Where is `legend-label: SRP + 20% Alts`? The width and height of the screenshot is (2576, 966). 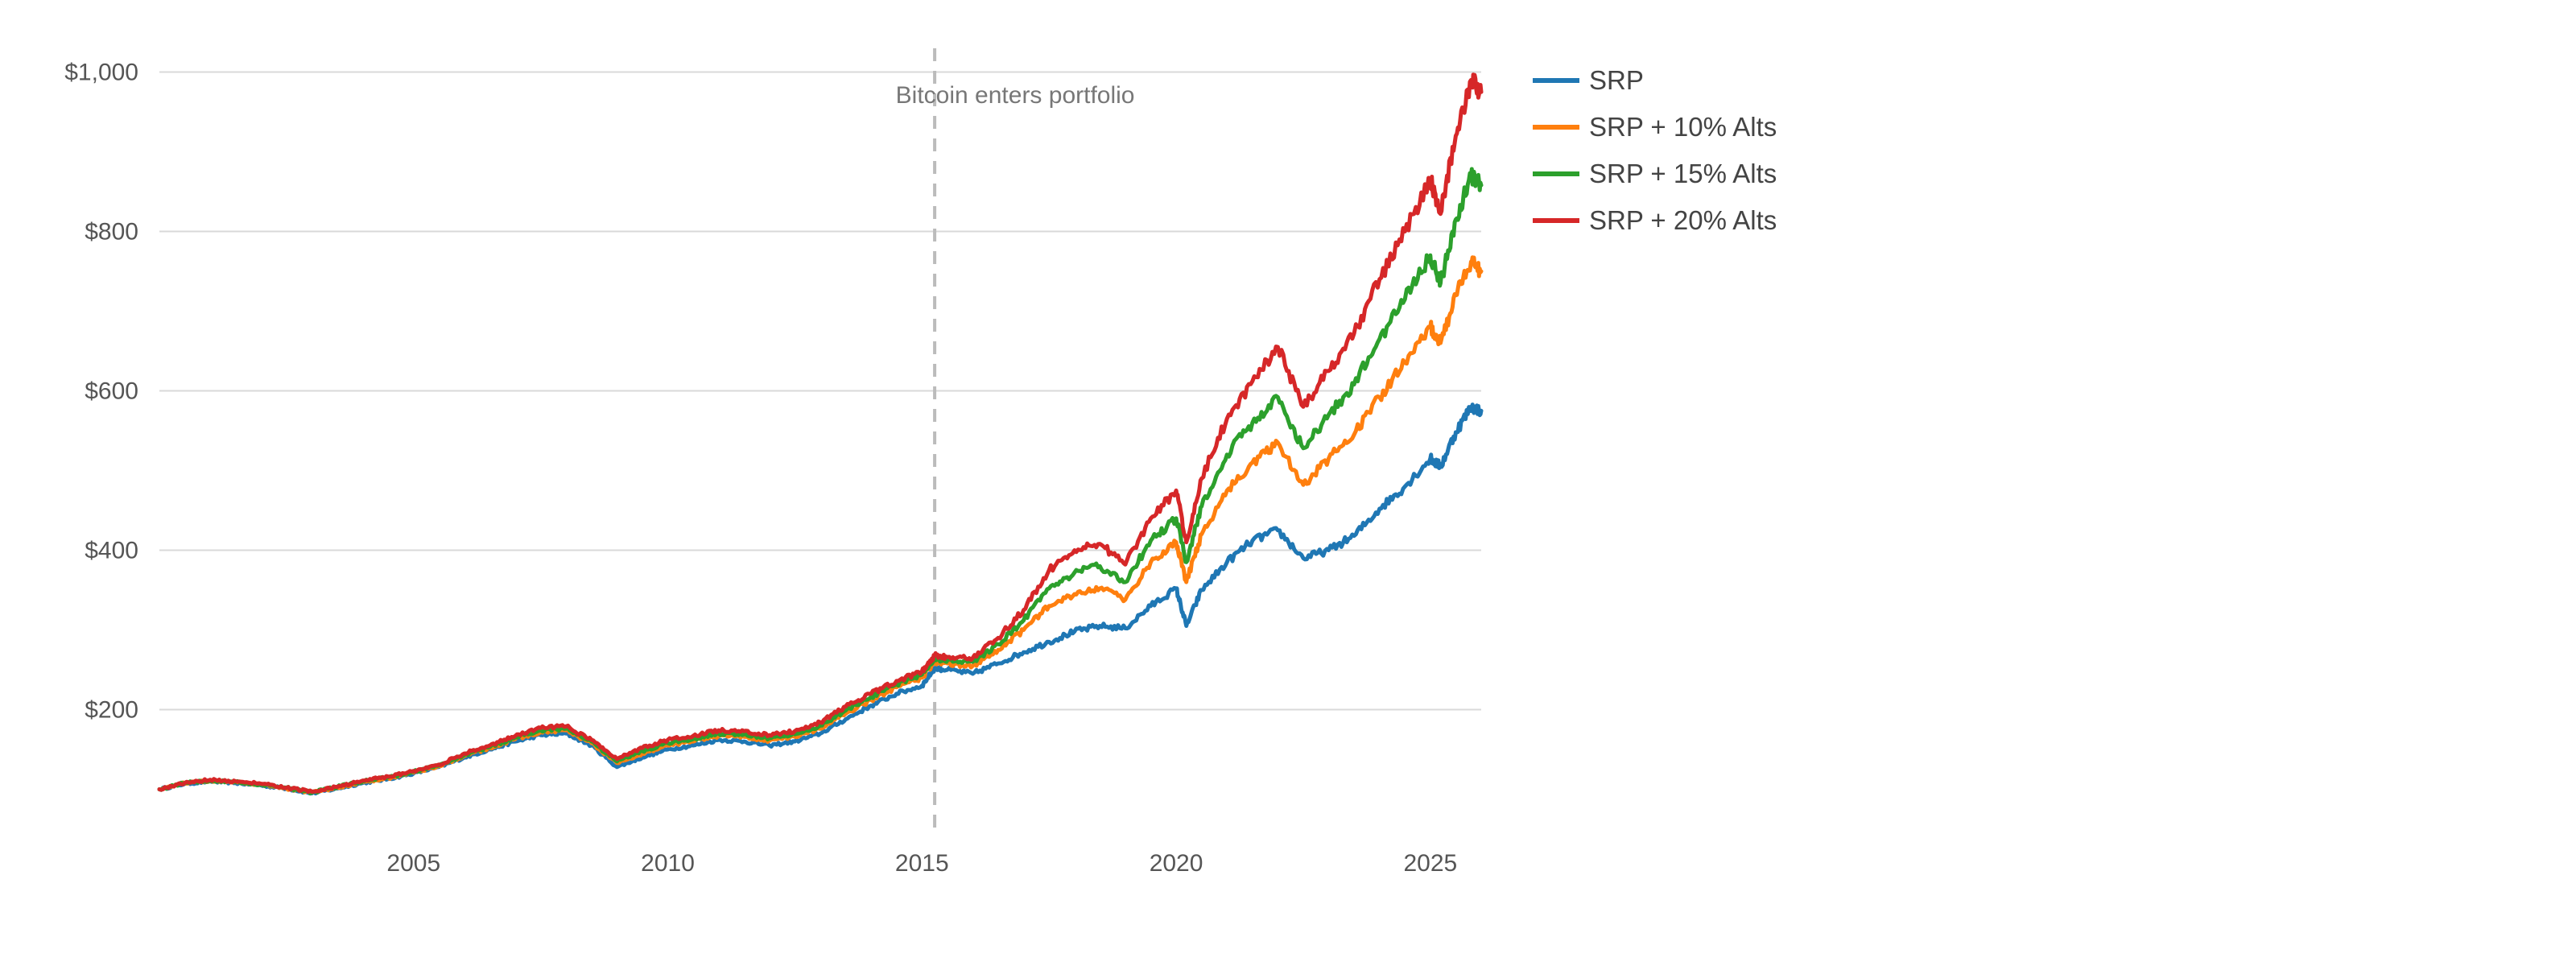
legend-label: SRP + 20% Alts is located at coordinates (1683, 220).